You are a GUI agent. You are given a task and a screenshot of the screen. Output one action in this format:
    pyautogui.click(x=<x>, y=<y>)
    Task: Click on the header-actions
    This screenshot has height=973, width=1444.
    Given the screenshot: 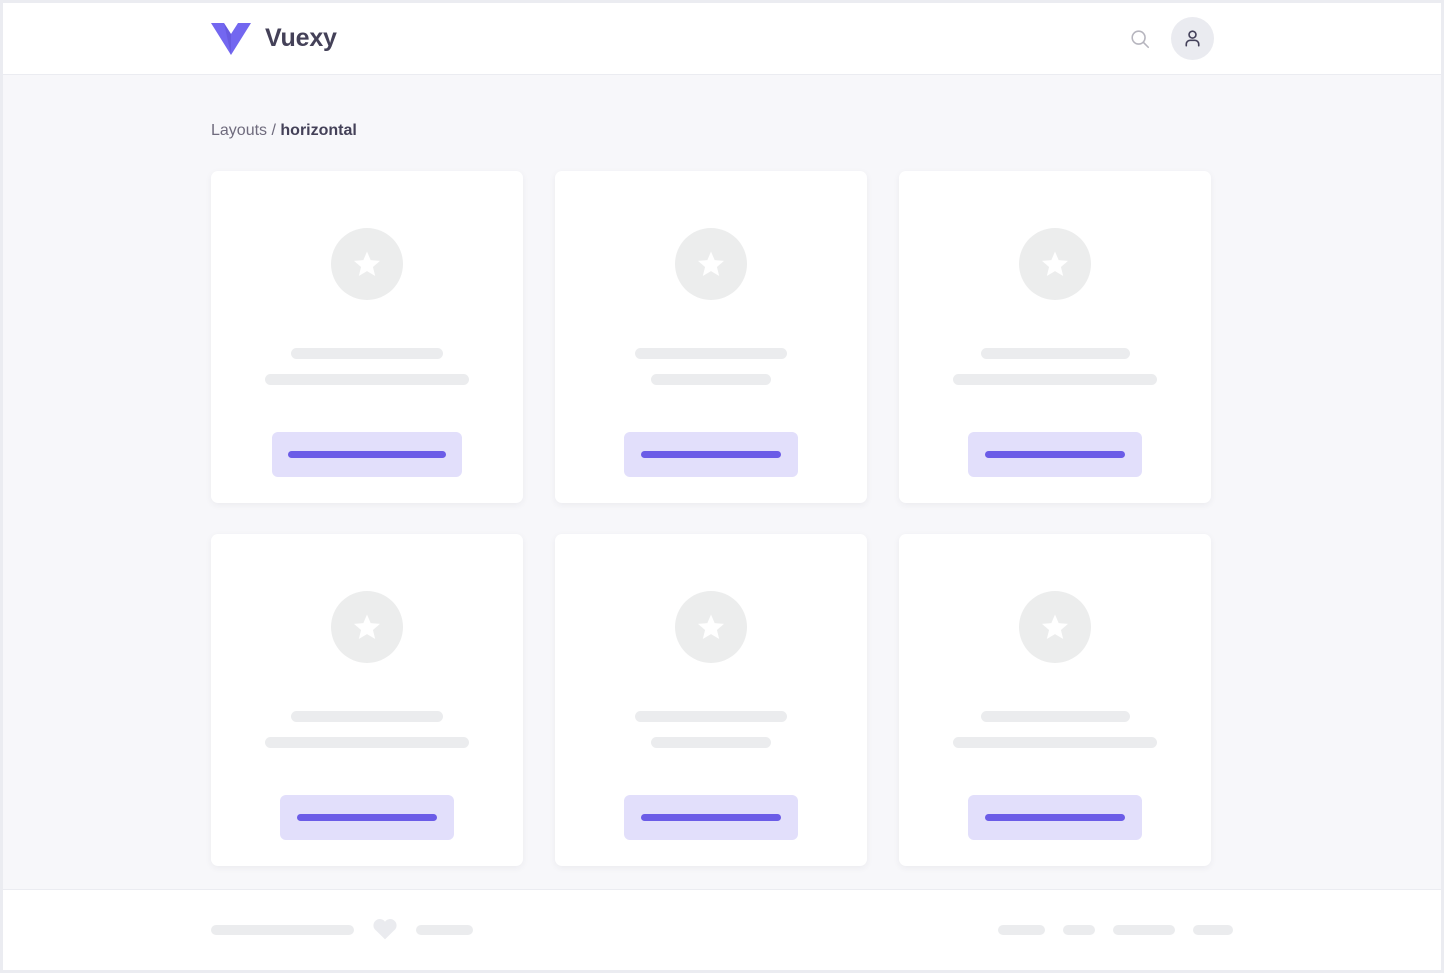 What is the action you would take?
    pyautogui.click(x=1170, y=38)
    